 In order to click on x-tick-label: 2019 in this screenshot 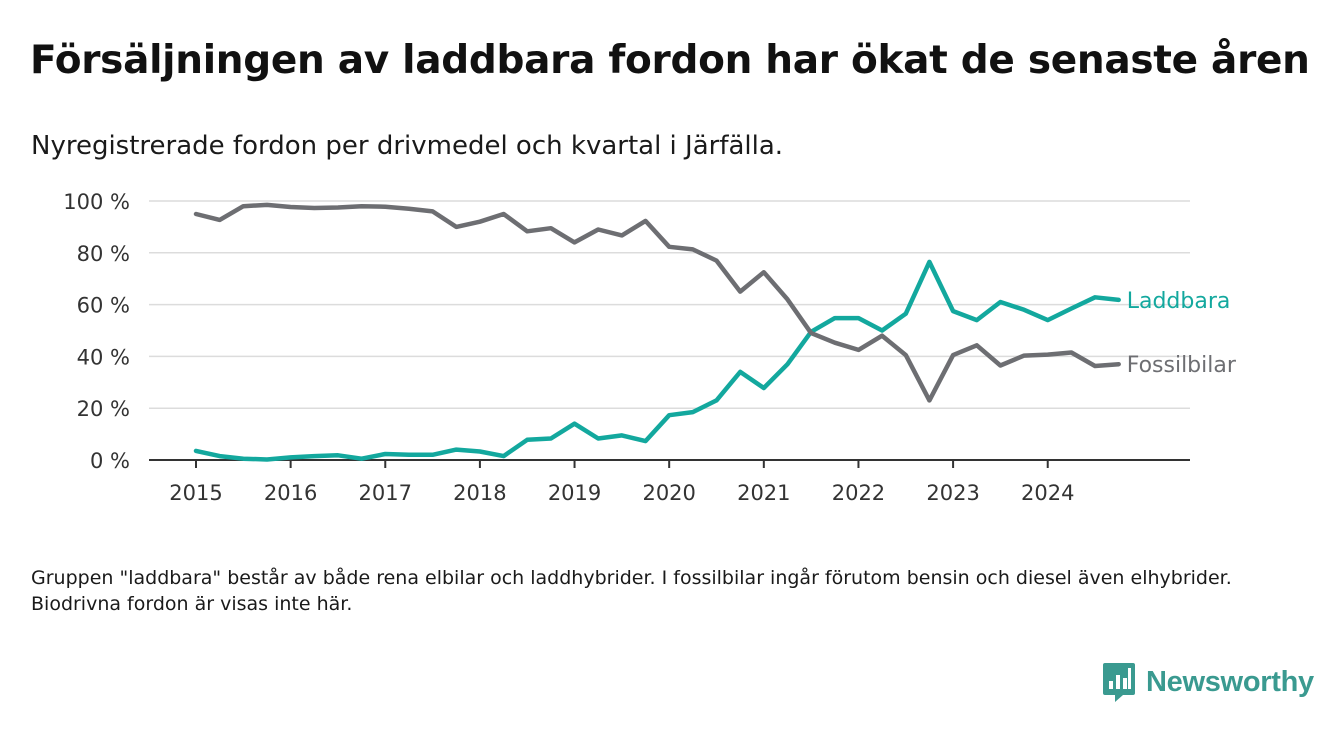, I will do `click(574, 493)`.